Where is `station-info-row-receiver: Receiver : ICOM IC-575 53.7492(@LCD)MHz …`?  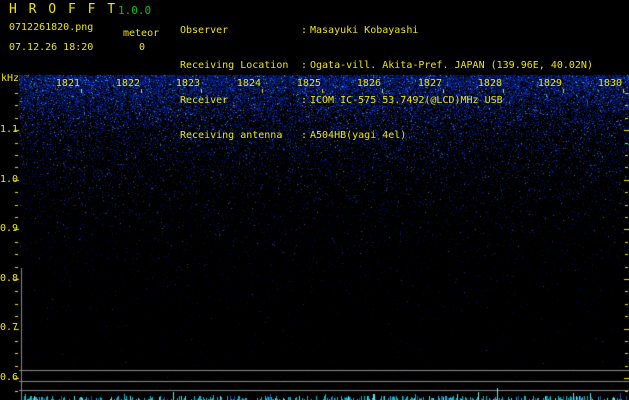 station-info-row-receiver: Receiver : ICOM IC-575 53.7492(@LCD)MHz … is located at coordinates (386, 100).